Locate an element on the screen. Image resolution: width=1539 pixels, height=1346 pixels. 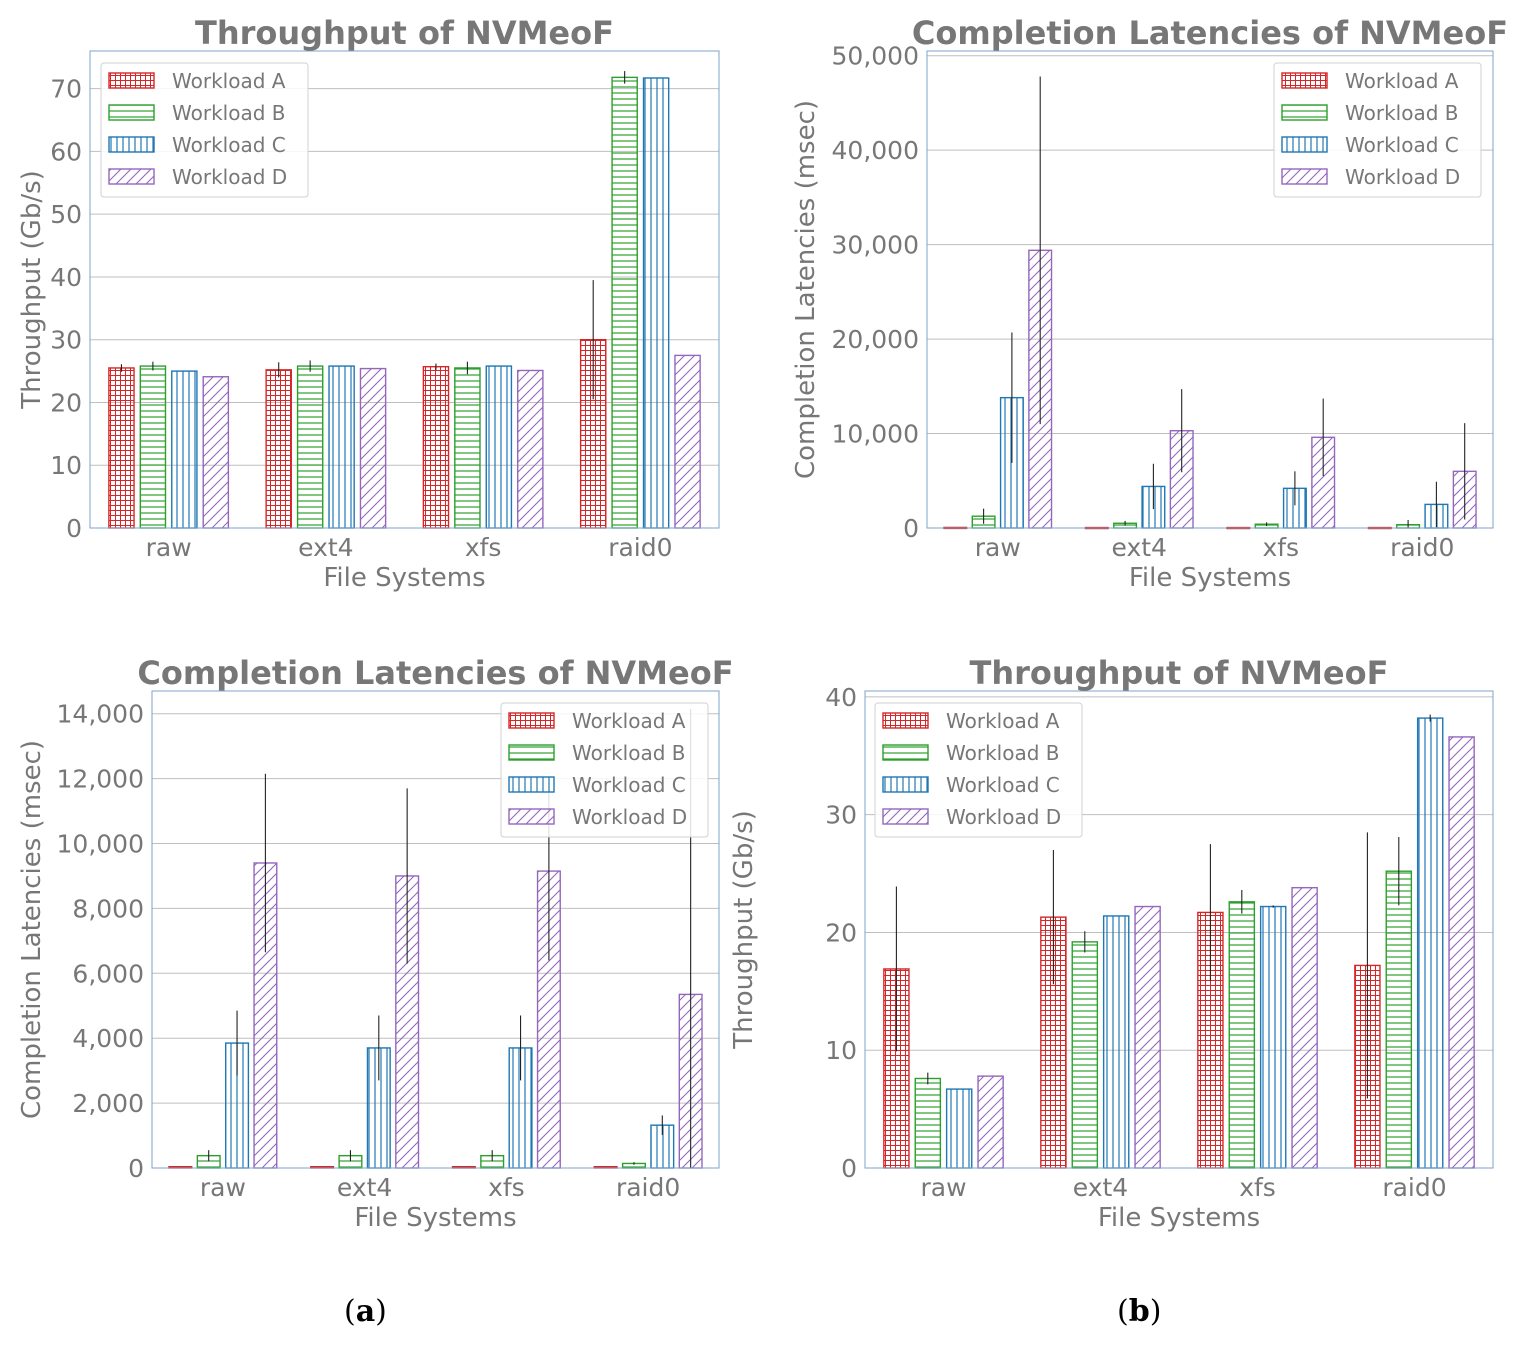
chart-title: Throughput of NVMeoF is located at coordinates (1179, 673).